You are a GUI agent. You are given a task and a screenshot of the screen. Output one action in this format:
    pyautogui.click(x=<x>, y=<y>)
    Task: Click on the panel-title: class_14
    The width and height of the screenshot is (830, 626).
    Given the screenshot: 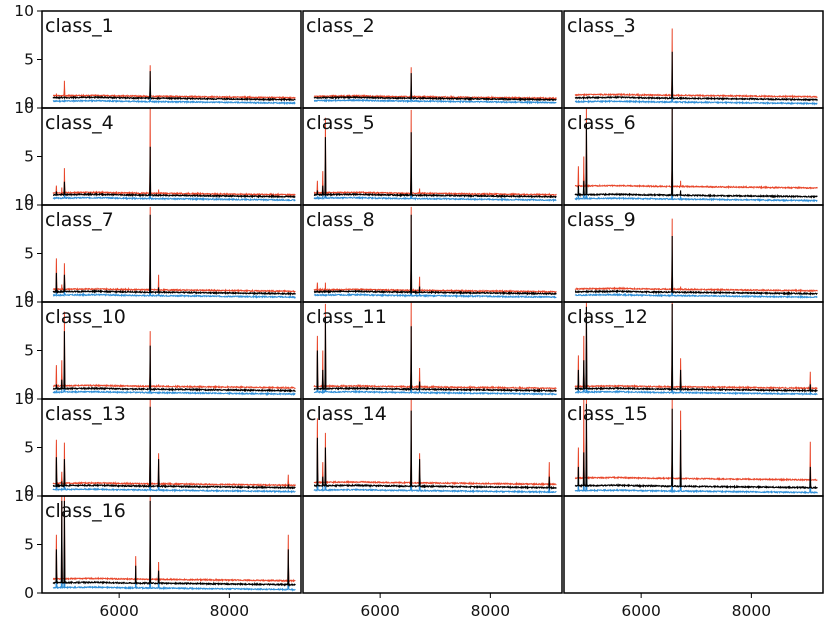 What is the action you would take?
    pyautogui.click(x=346, y=414)
    